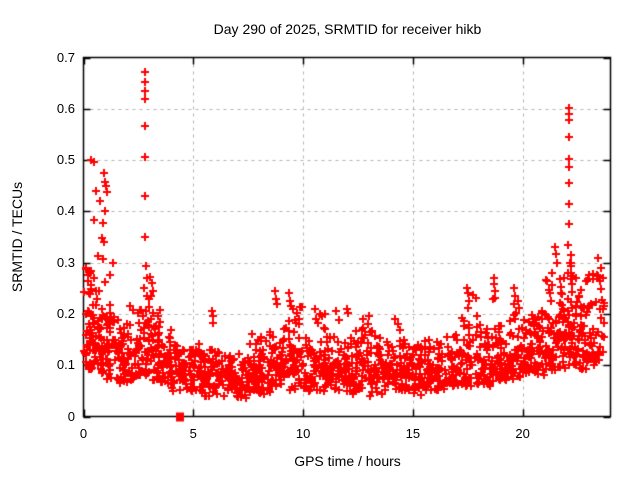 This screenshot has height=480, width=640. I want to click on x-tick-label: 20, so click(522, 433).